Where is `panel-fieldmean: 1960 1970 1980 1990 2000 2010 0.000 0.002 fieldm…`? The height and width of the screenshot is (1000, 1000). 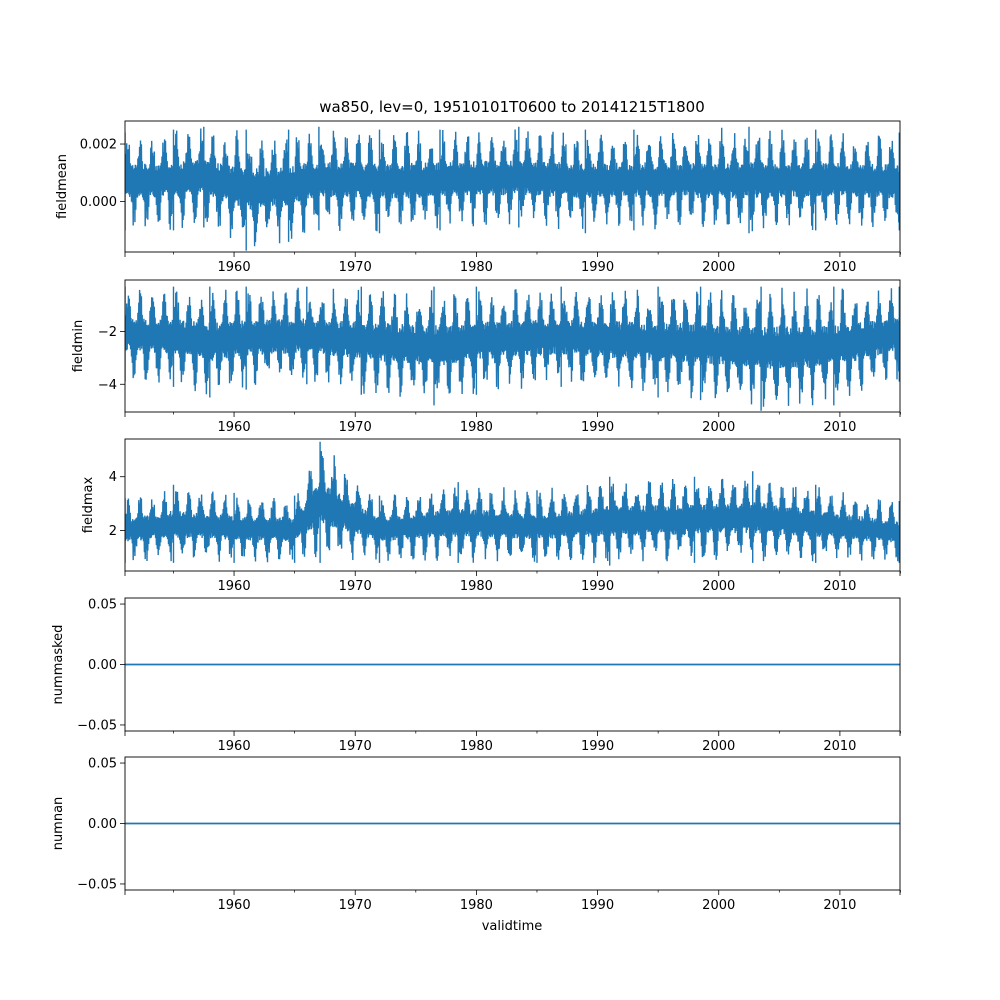
panel-fieldmean: 1960 1970 1980 1990 2000 2010 0.000 0.002 fieldm… is located at coordinates (478, 197).